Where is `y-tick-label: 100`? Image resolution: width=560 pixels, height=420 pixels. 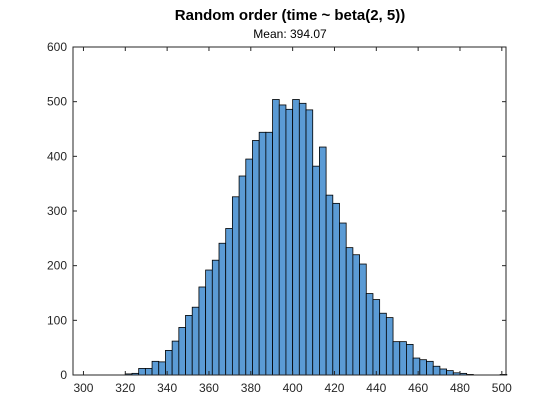
y-tick-label: 100 is located at coordinates (57, 320).